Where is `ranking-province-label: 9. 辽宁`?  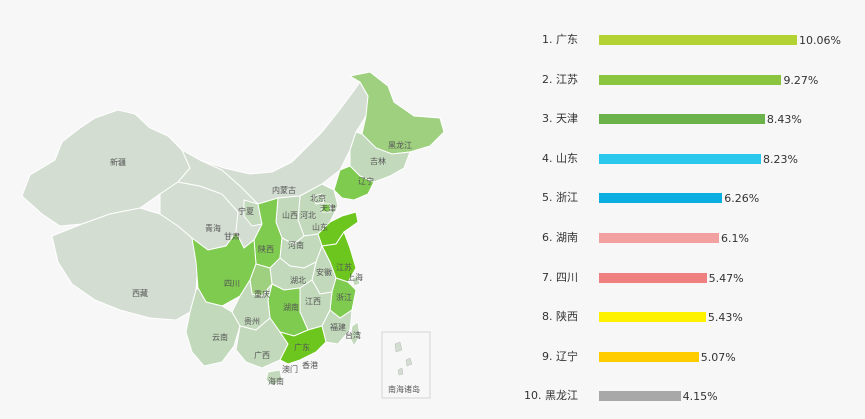 ranking-province-label: 9. 辽宁 is located at coordinates (546, 357).